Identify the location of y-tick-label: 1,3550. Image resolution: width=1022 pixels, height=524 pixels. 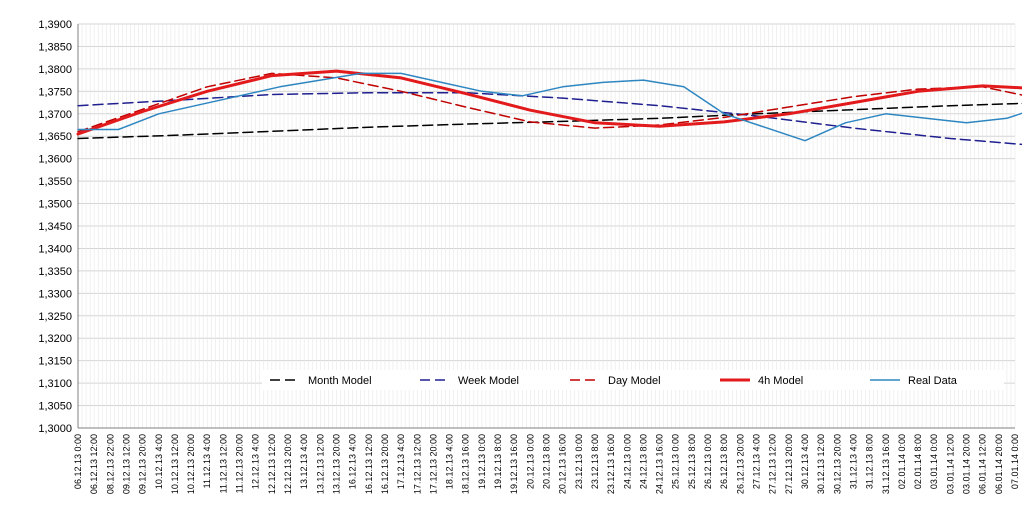
(55, 182).